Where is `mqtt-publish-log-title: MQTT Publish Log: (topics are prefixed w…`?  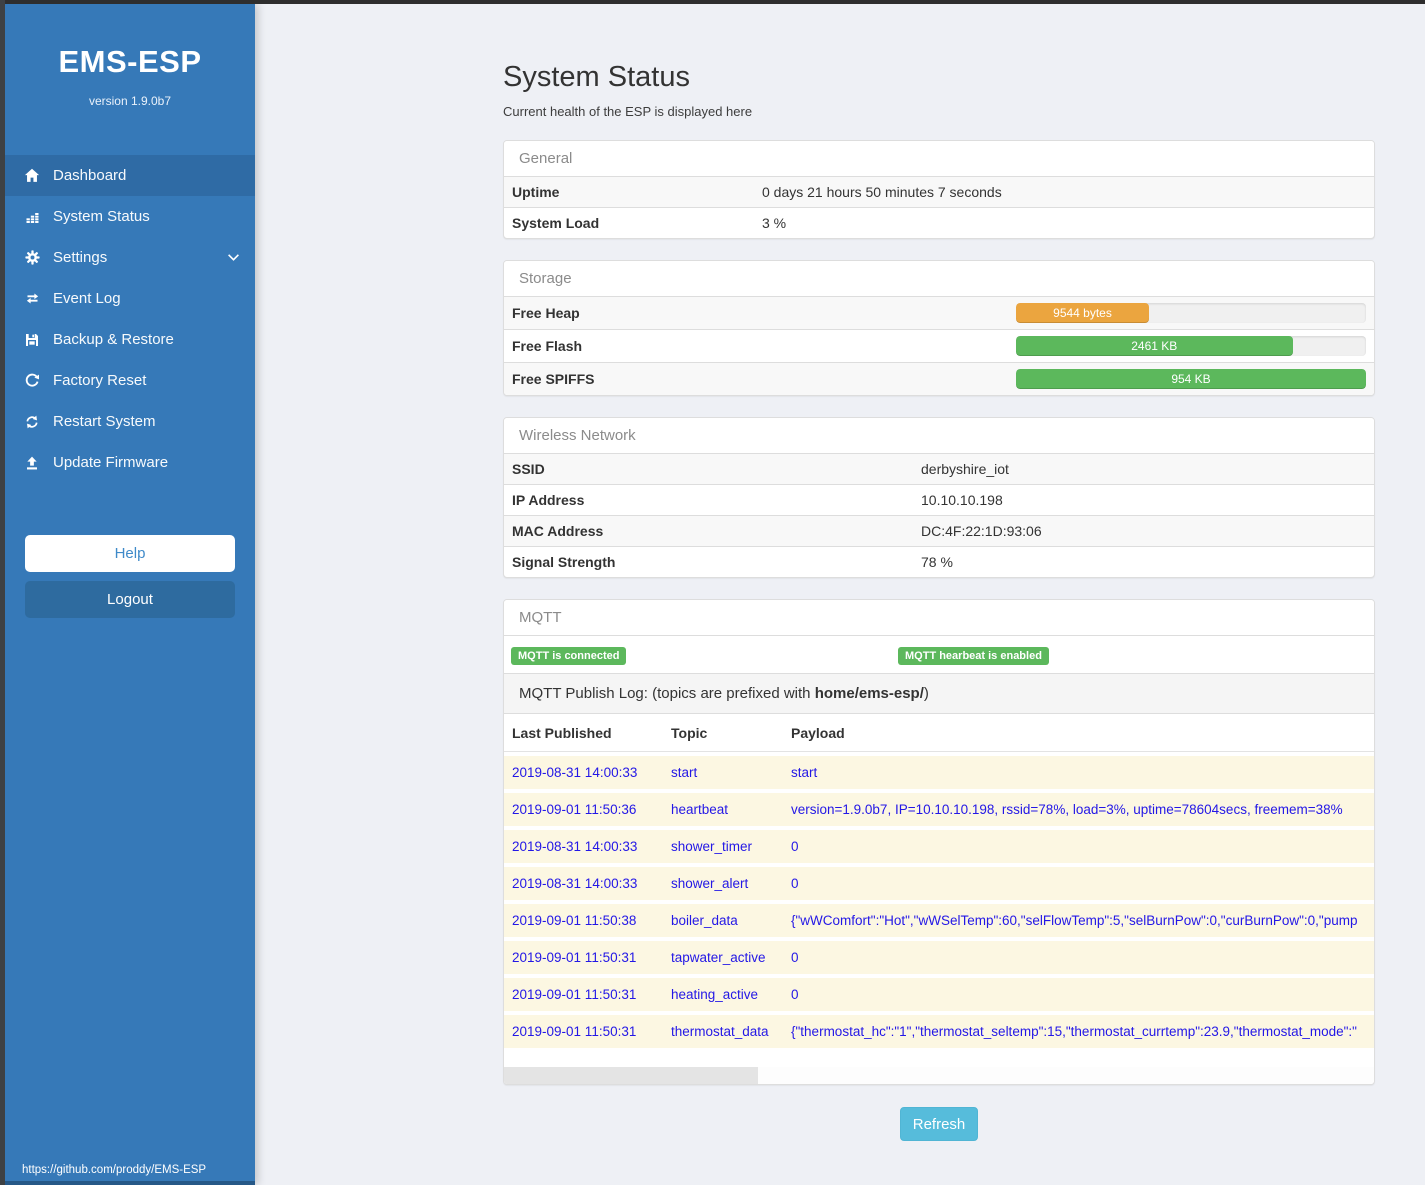 mqtt-publish-log-title: MQTT Publish Log: (topics are prefixed w… is located at coordinates (939, 693).